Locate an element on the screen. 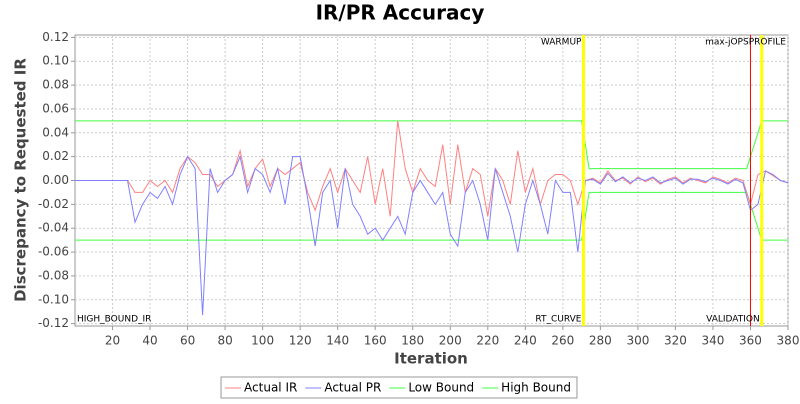 The height and width of the screenshot is (404, 800). y-axis-label: Discrepancy to Requested IR is located at coordinates (21, 180).